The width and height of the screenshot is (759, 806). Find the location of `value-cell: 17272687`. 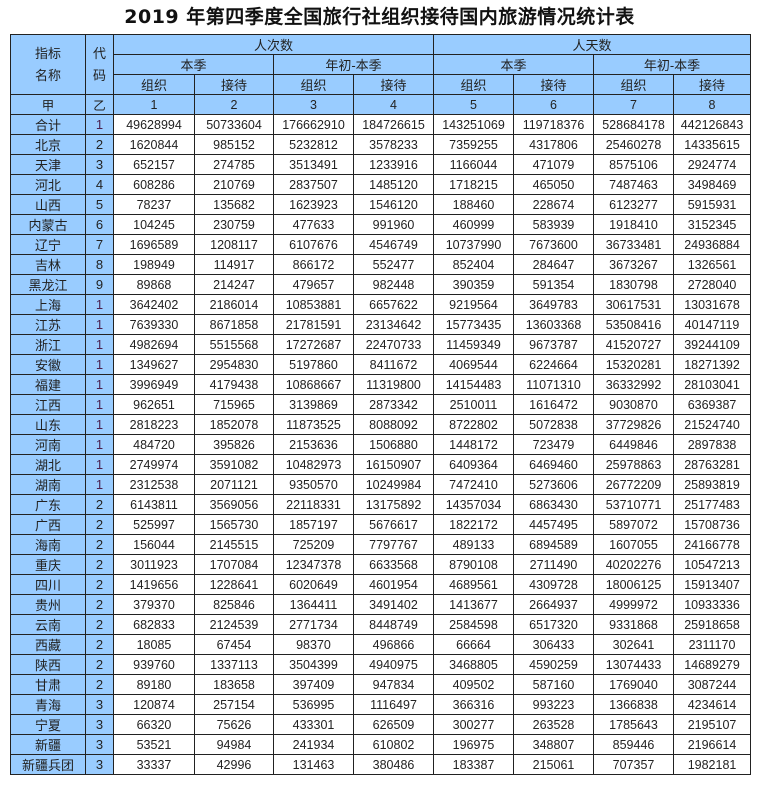

value-cell: 17272687 is located at coordinates (313, 344).